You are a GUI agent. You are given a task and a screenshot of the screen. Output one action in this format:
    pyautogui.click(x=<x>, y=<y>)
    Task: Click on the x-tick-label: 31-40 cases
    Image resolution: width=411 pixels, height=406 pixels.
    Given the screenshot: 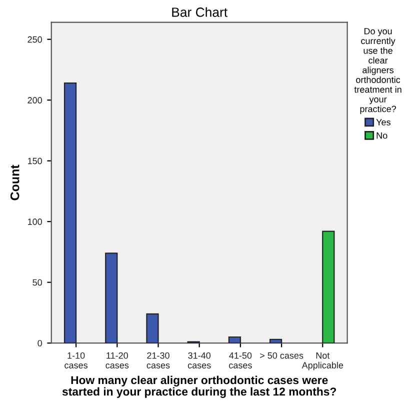 What is the action you would take?
    pyautogui.click(x=199, y=360)
    